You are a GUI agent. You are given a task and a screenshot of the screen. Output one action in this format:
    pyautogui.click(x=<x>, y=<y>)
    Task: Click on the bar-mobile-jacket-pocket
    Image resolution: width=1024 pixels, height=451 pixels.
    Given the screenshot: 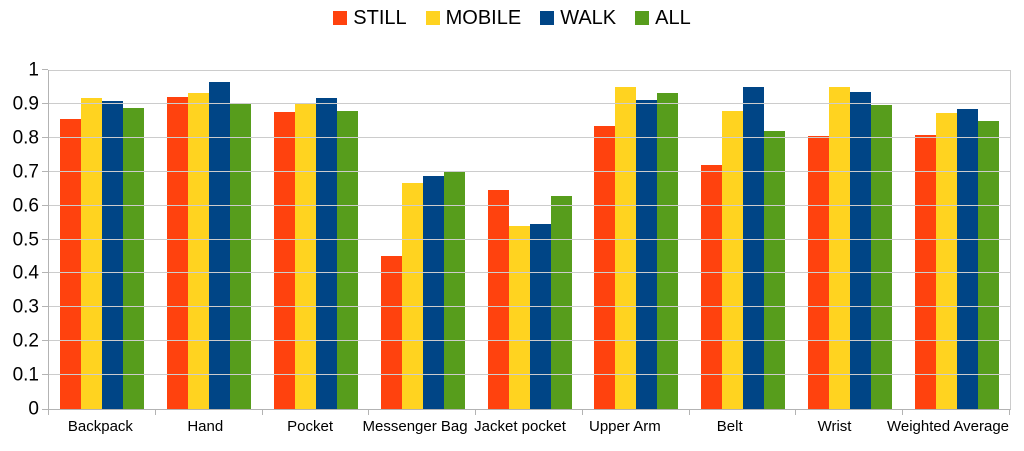 What is the action you would take?
    pyautogui.click(x=519, y=317)
    